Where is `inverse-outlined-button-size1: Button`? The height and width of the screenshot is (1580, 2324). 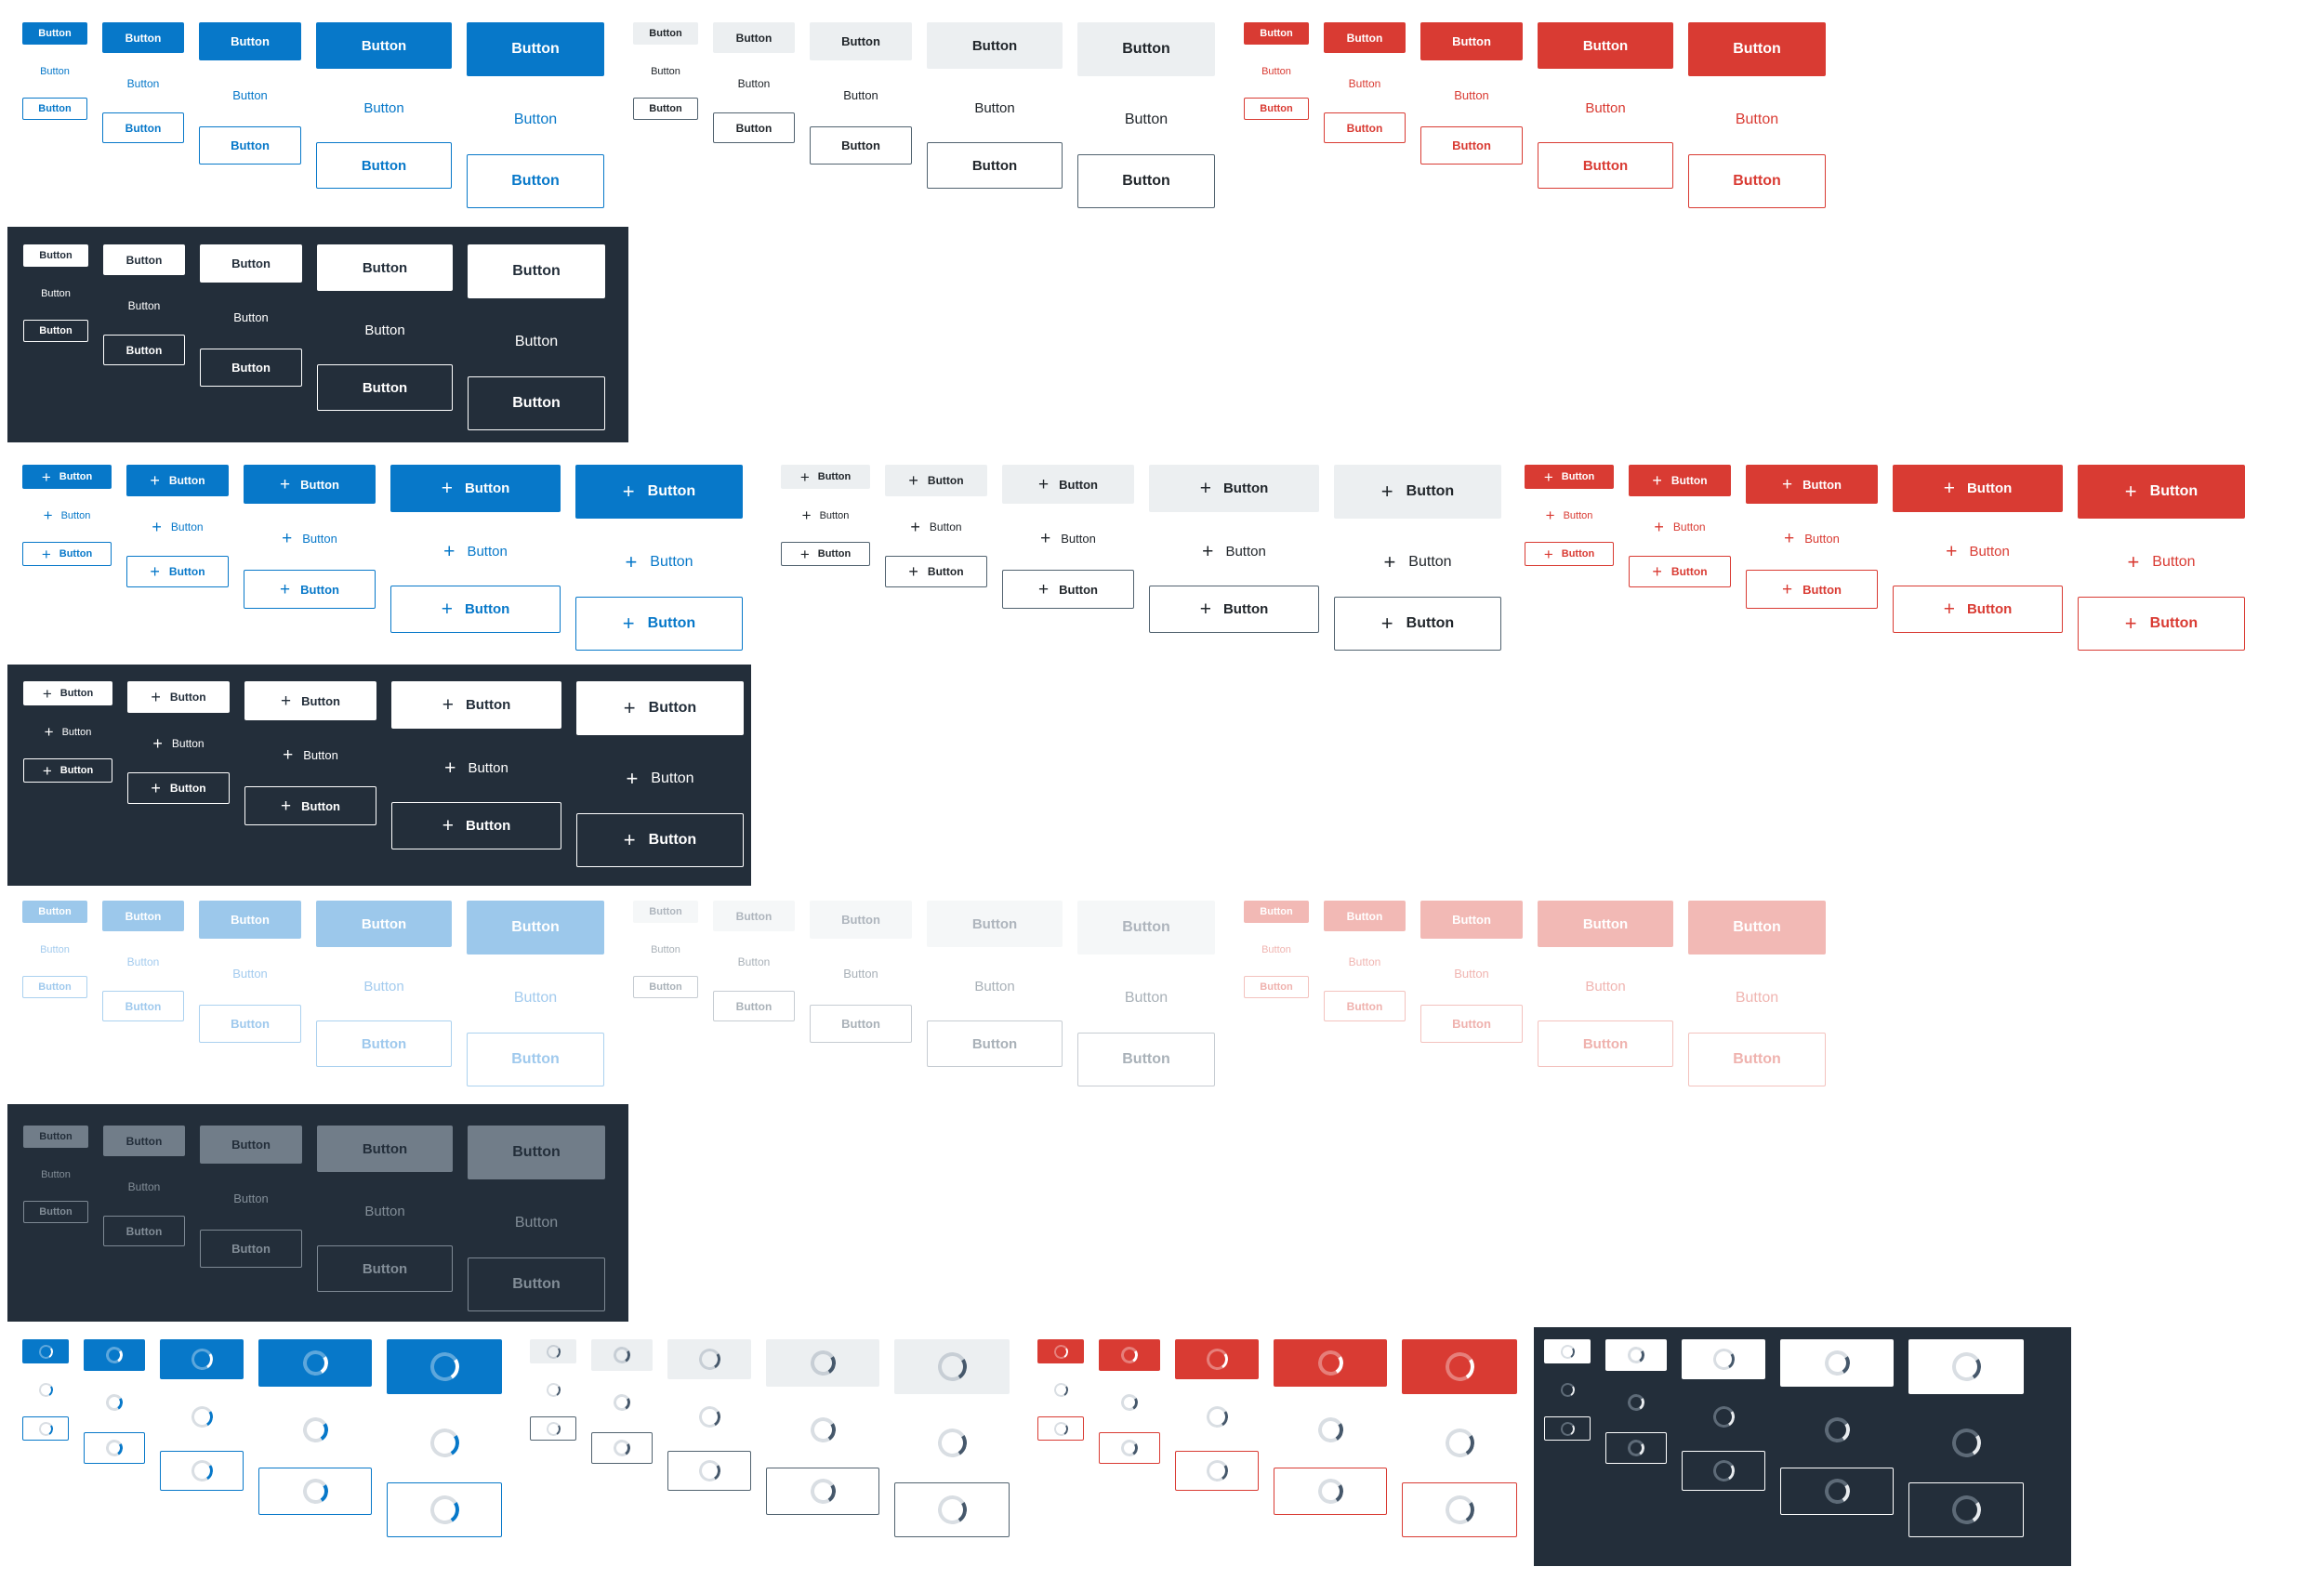
inverse-outlined-button-size1: Button is located at coordinates (55, 331).